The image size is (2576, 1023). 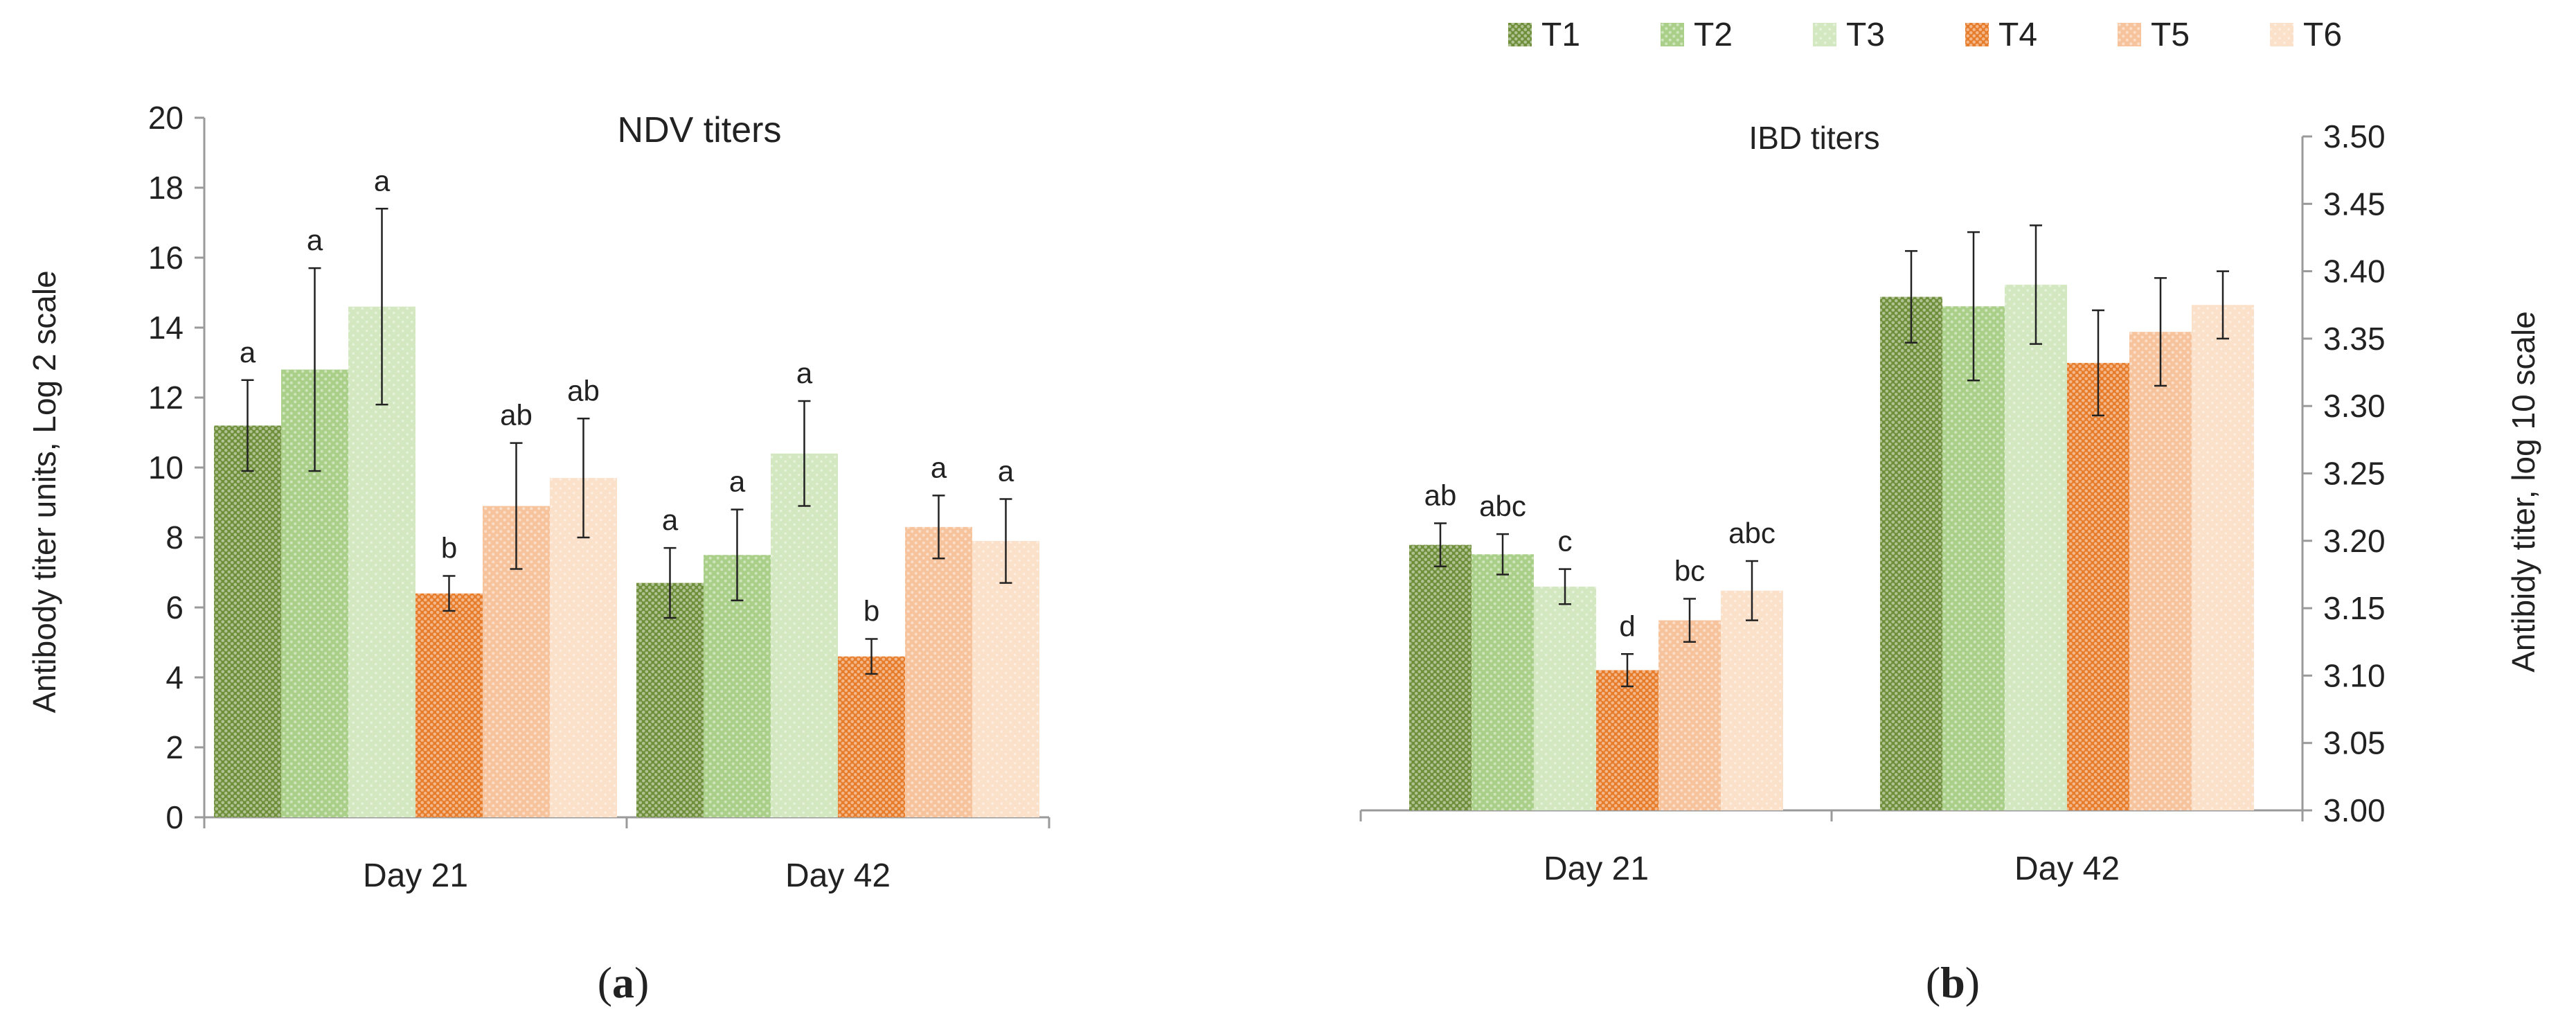 I want to click on y-tick-label: 20, so click(x=166, y=118).